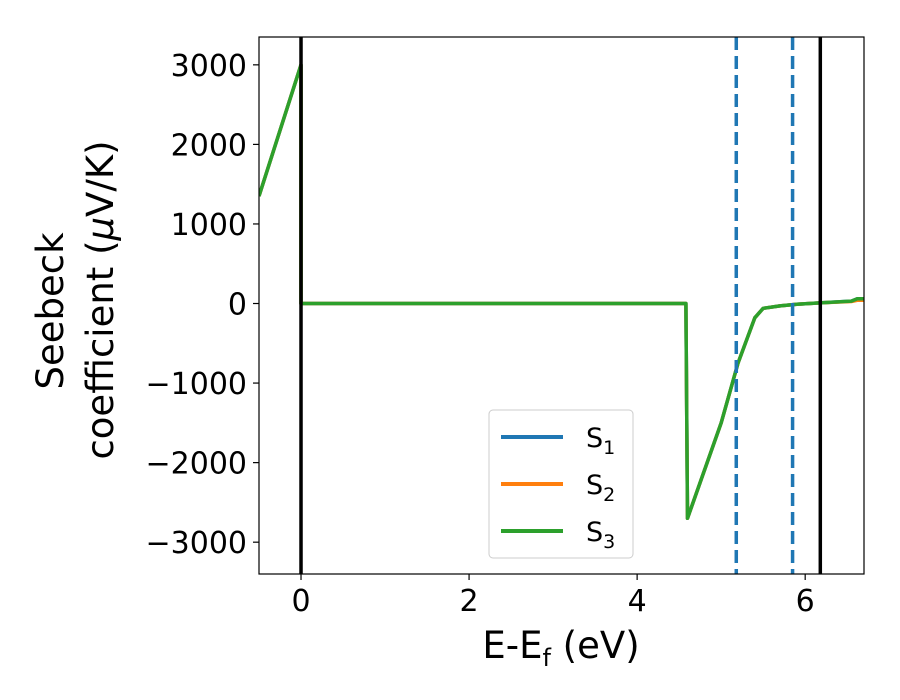 Image resolution: width=900 pixels, height=700 pixels. I want to click on legend-label-s2: S2, so click(600, 488).